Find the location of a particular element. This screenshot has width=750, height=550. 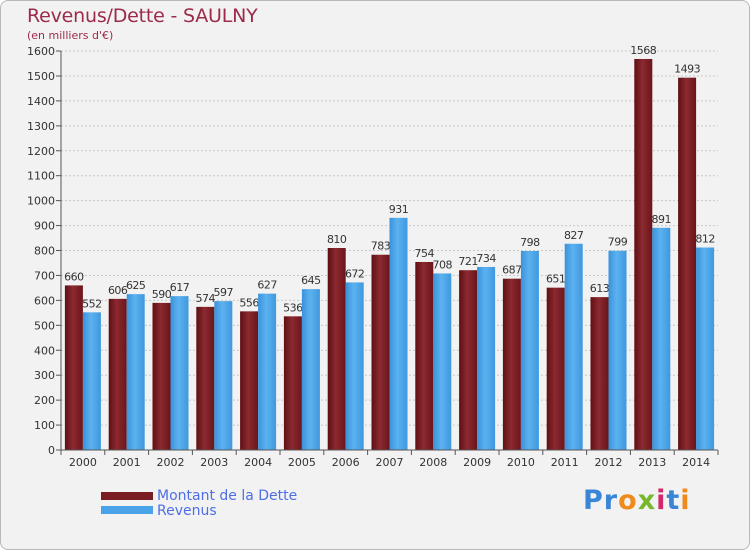

y-tick-label: 100 is located at coordinates (44, 425).